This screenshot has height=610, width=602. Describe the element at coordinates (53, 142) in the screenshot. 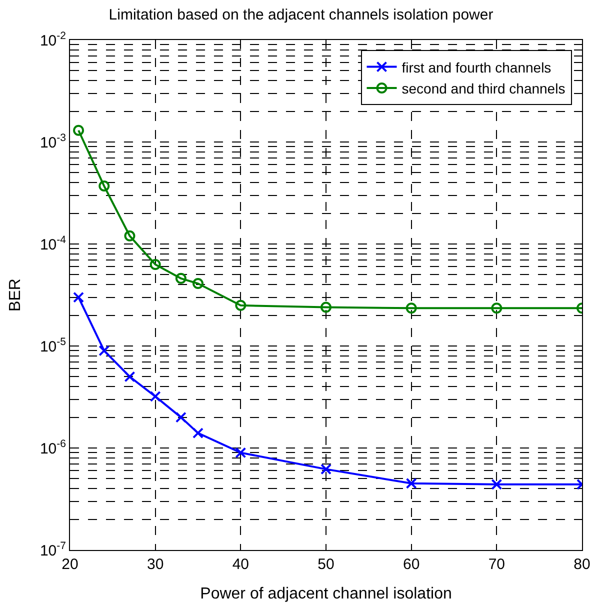

I see `y-tick-label: 10$^{-3}$` at that location.